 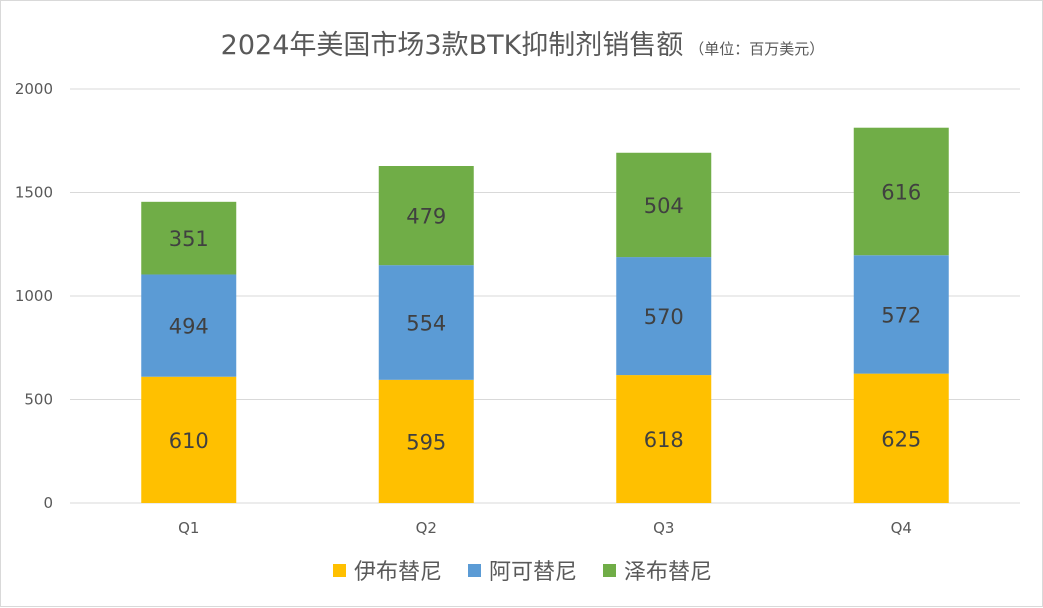 I want to click on data-label: 616, so click(x=901, y=192).